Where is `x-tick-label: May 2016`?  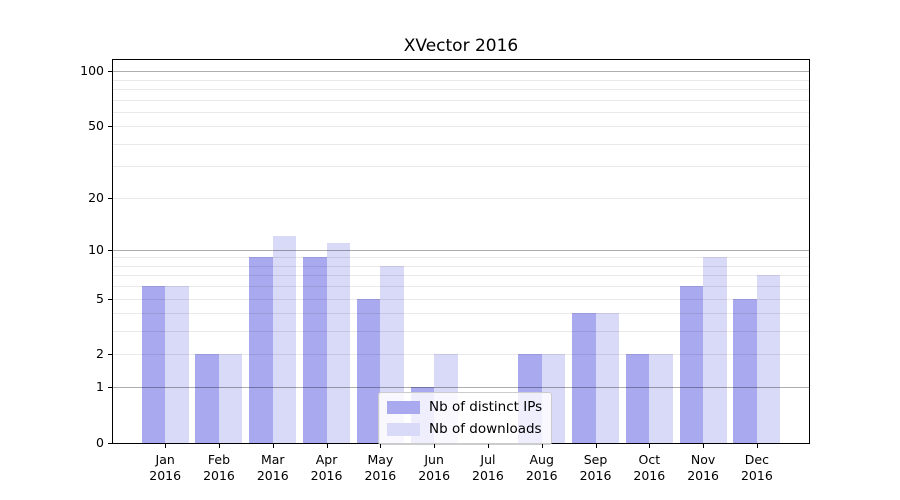 x-tick-label: May 2016 is located at coordinates (380, 467).